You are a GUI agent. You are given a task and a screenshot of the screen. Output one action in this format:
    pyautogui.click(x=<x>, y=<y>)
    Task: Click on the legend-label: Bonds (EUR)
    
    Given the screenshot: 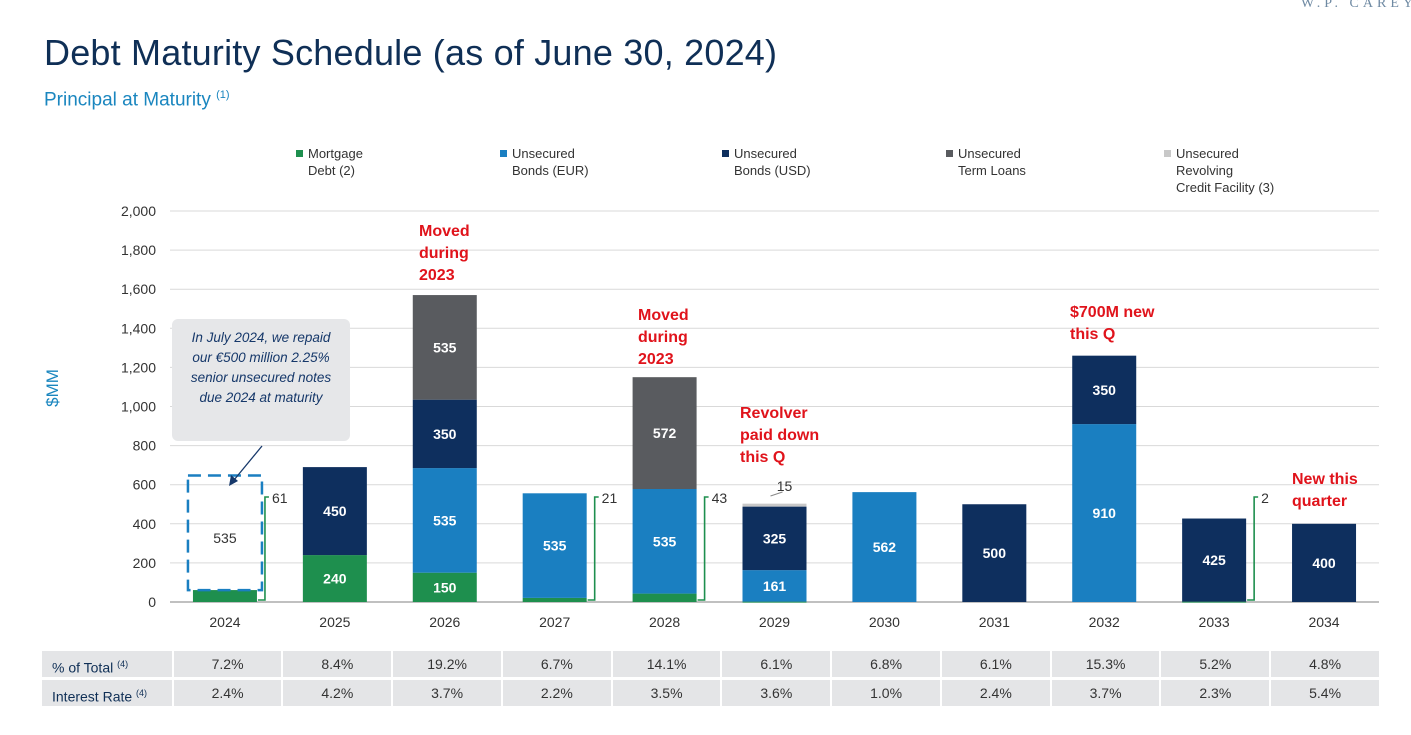 What is the action you would take?
    pyautogui.click(x=550, y=170)
    